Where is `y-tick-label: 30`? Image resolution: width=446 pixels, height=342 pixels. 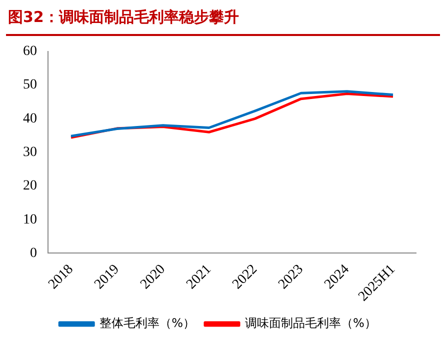 y-tick-label: 30 is located at coordinates (30, 152).